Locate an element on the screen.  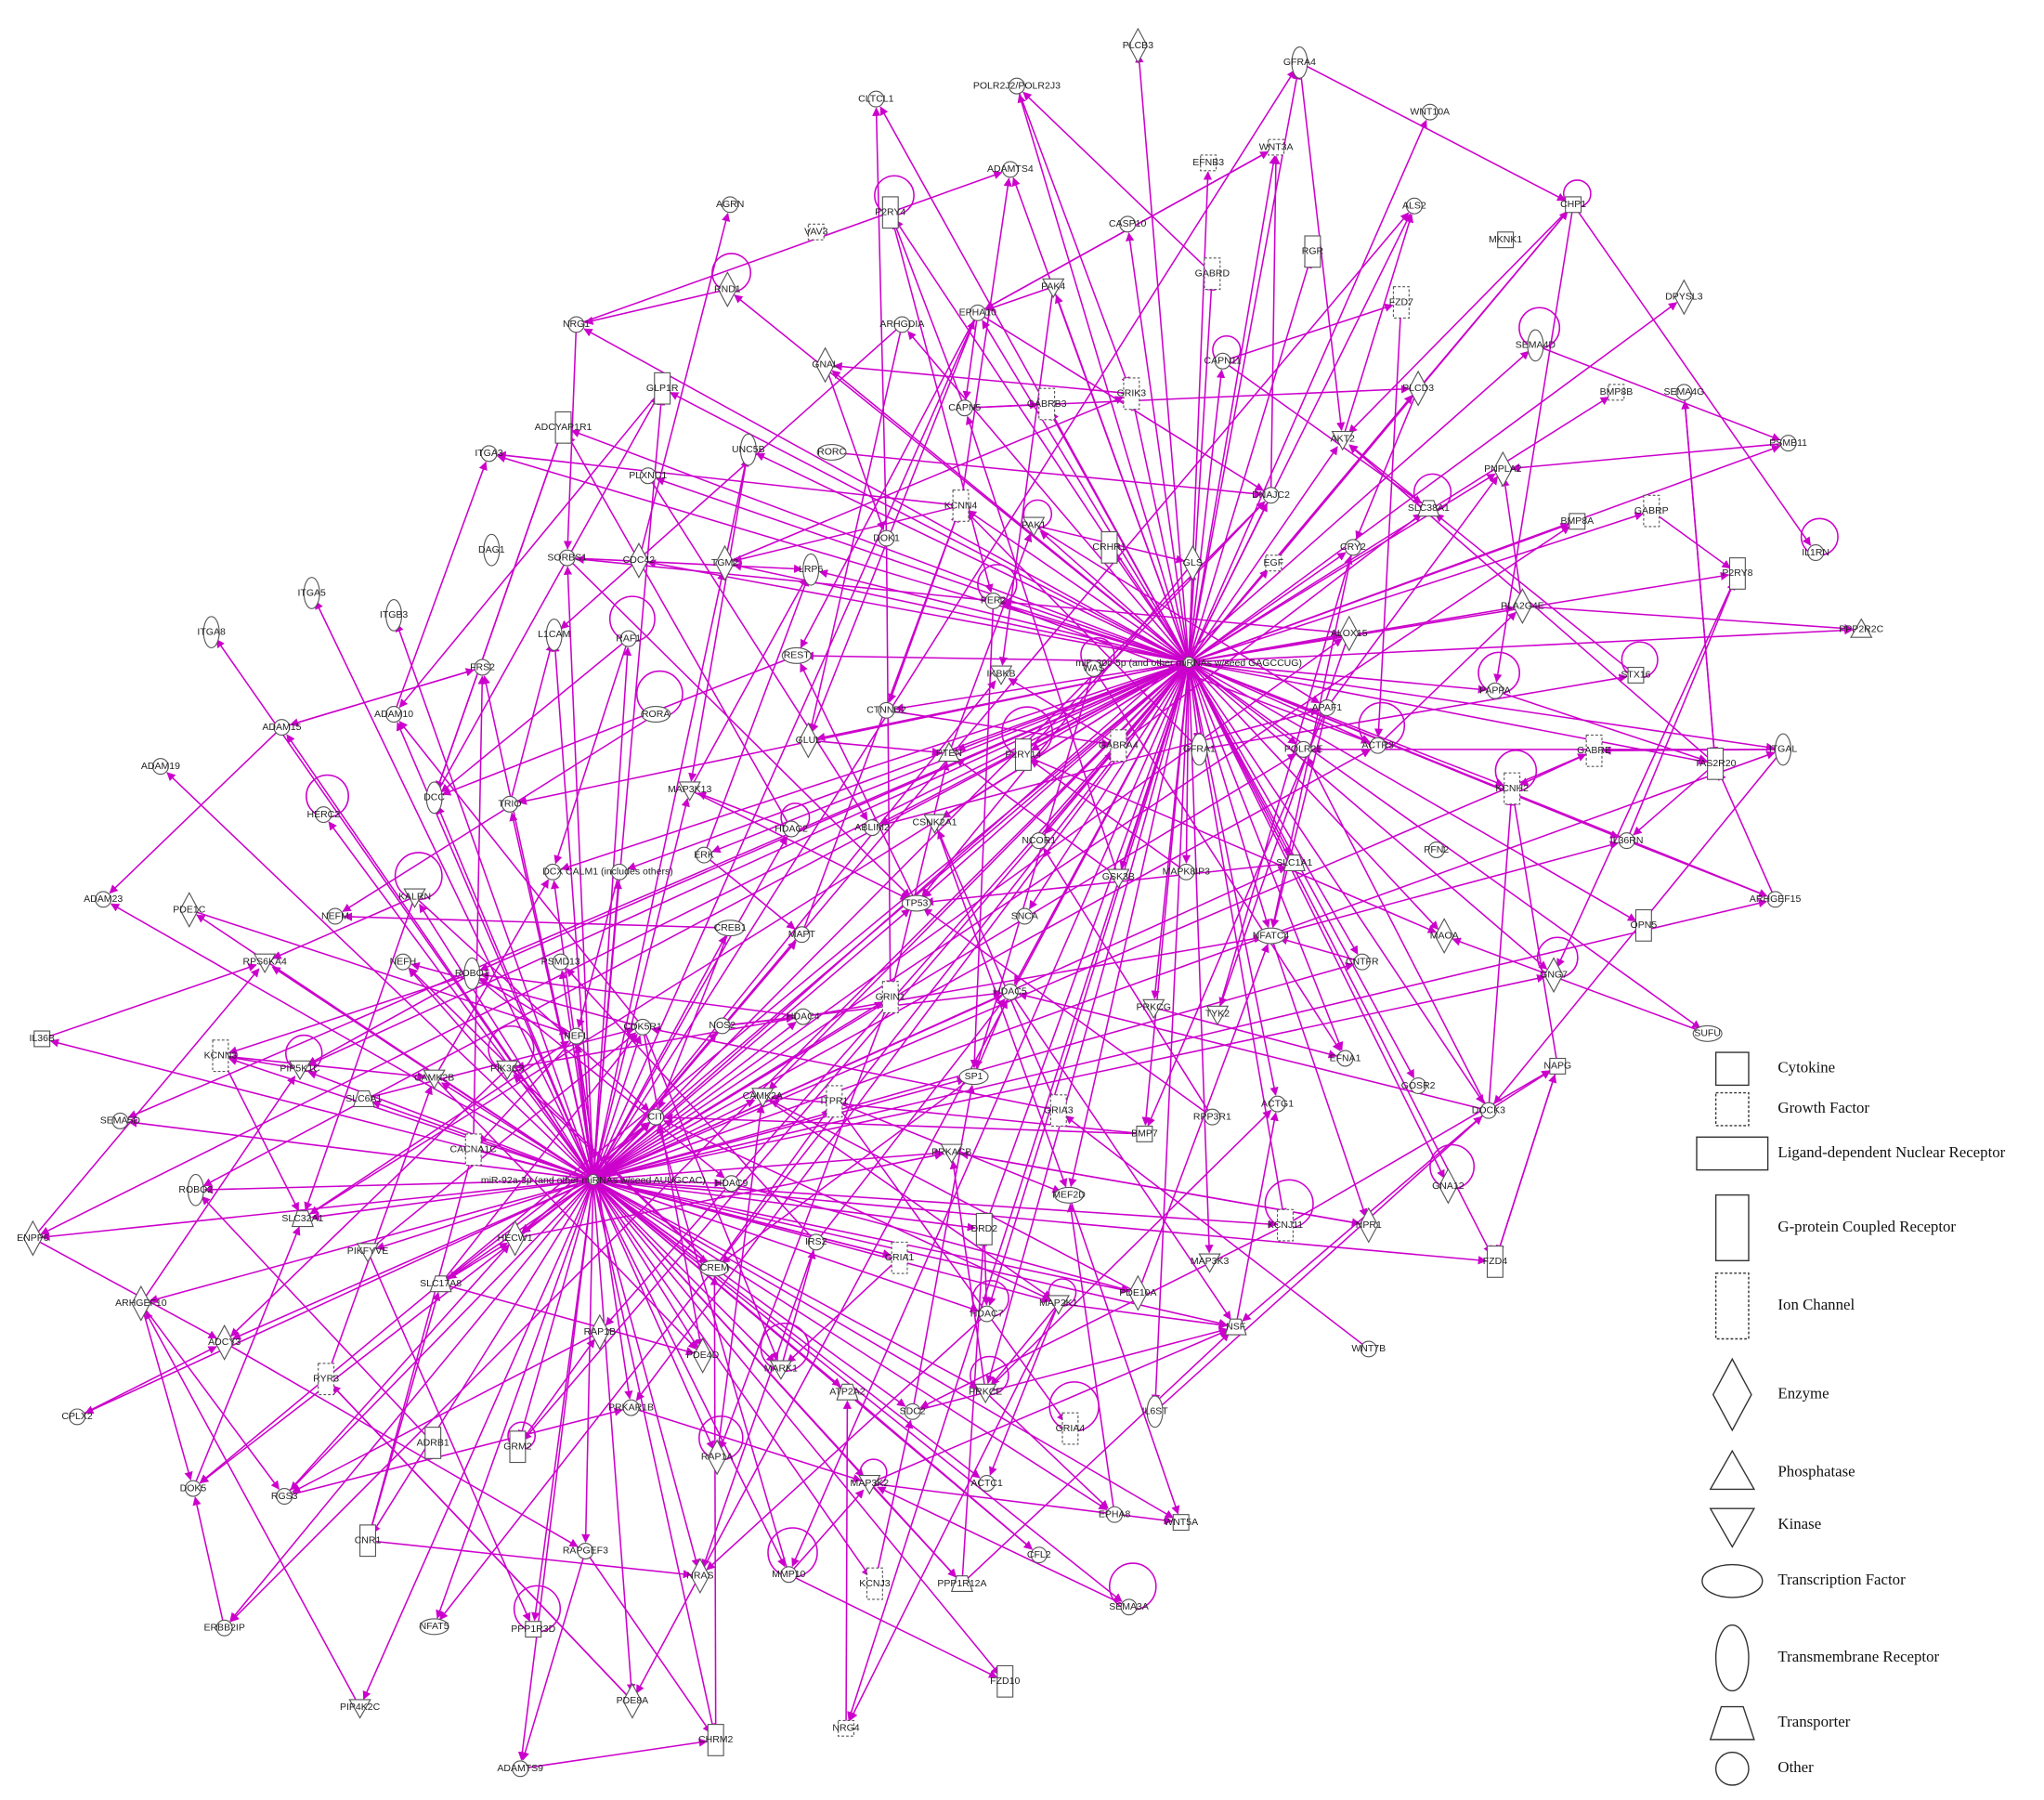
node: GRIK3 is located at coordinates (1131, 394).